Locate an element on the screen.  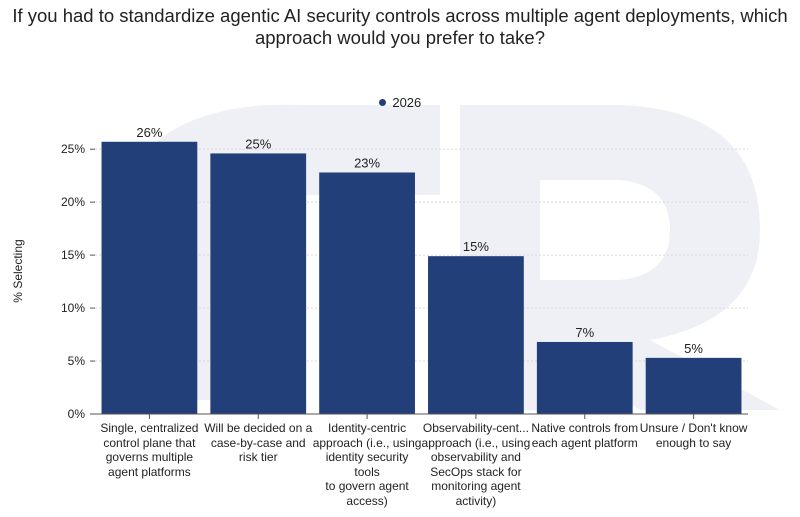
x-tick-label-line: monitoring agent is located at coordinates (476, 486).